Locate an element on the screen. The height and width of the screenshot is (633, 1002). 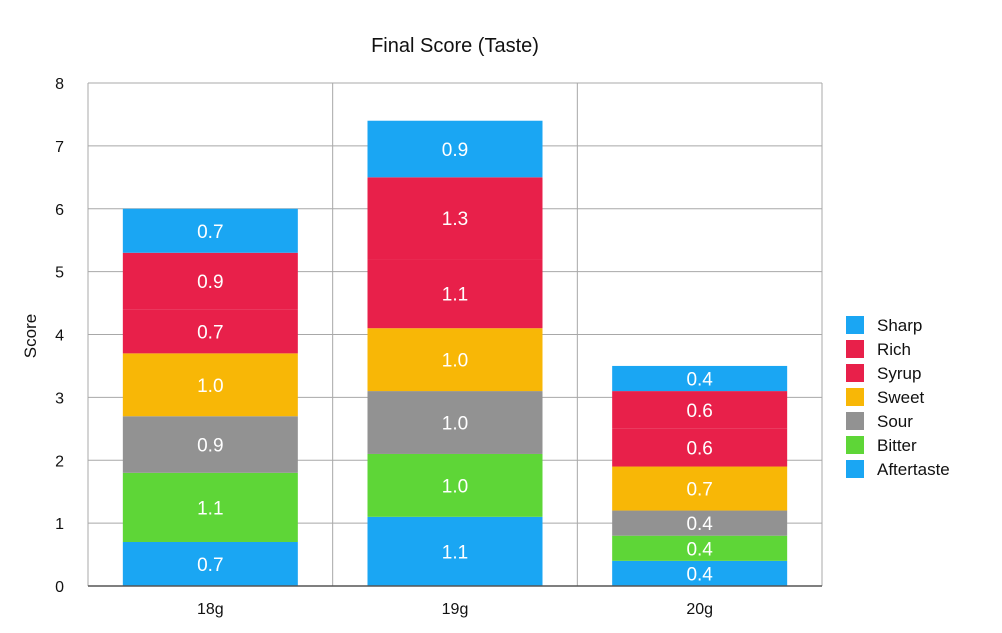
legend-item: Rich is located at coordinates (878, 349).